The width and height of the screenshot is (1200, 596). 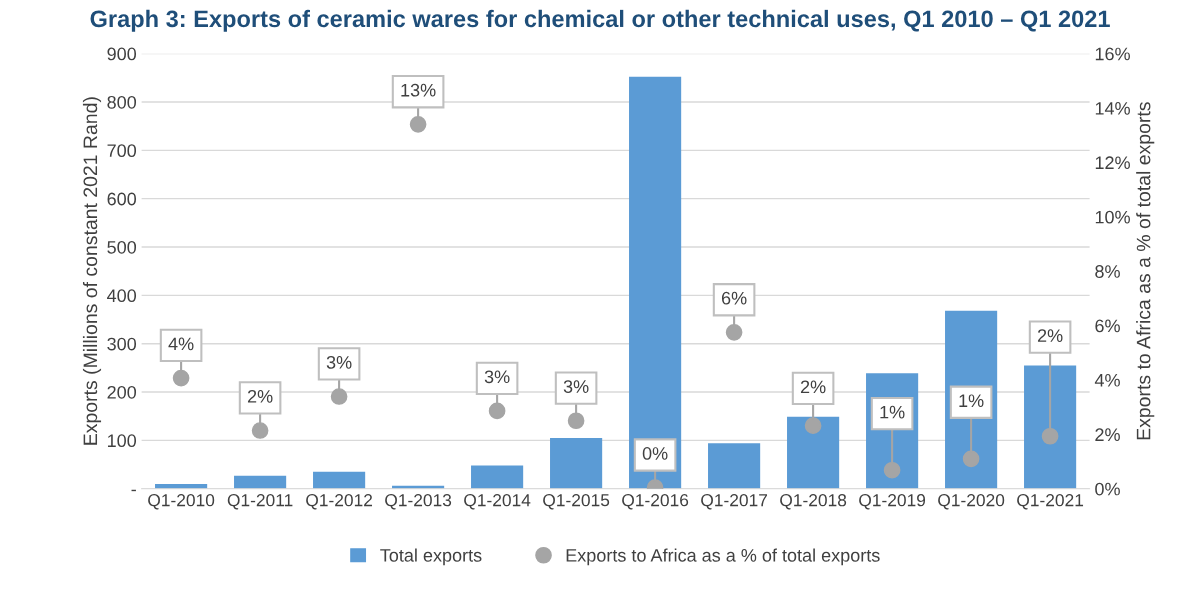 I want to click on y-tick-label: 200, so click(x=122, y=392).